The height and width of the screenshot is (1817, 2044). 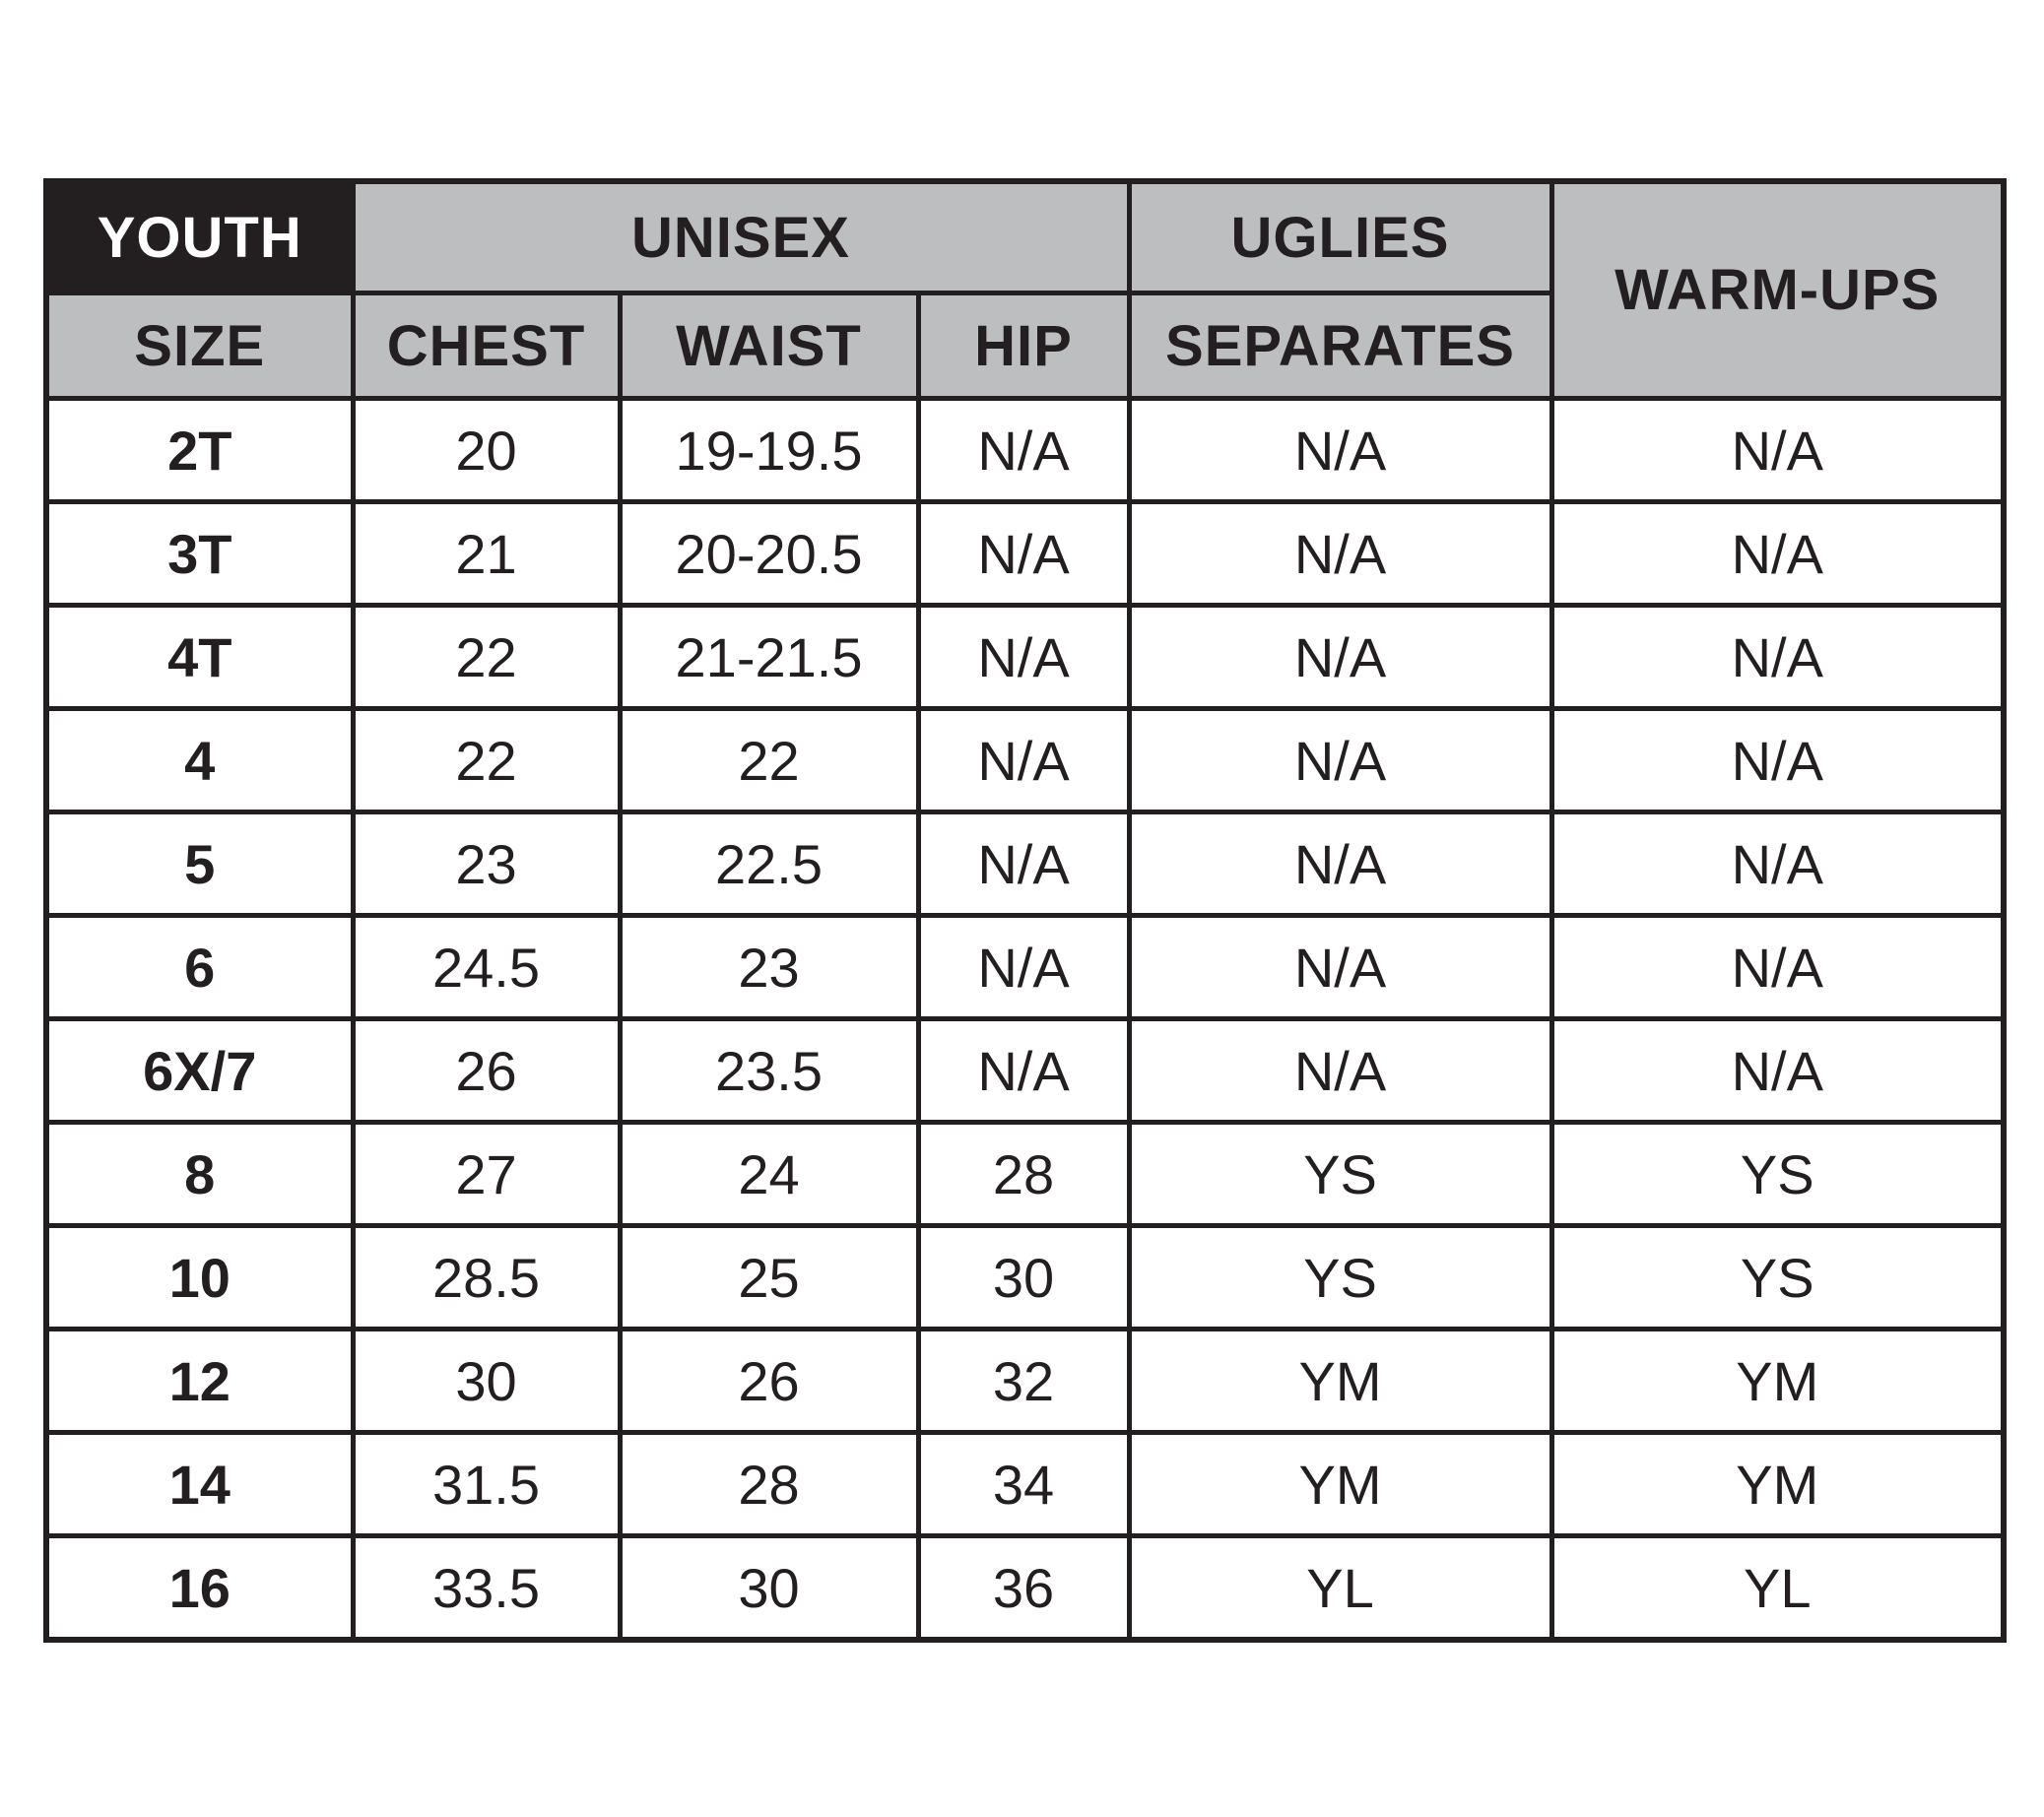 I want to click on size-cell: 4T, so click(x=199, y=657).